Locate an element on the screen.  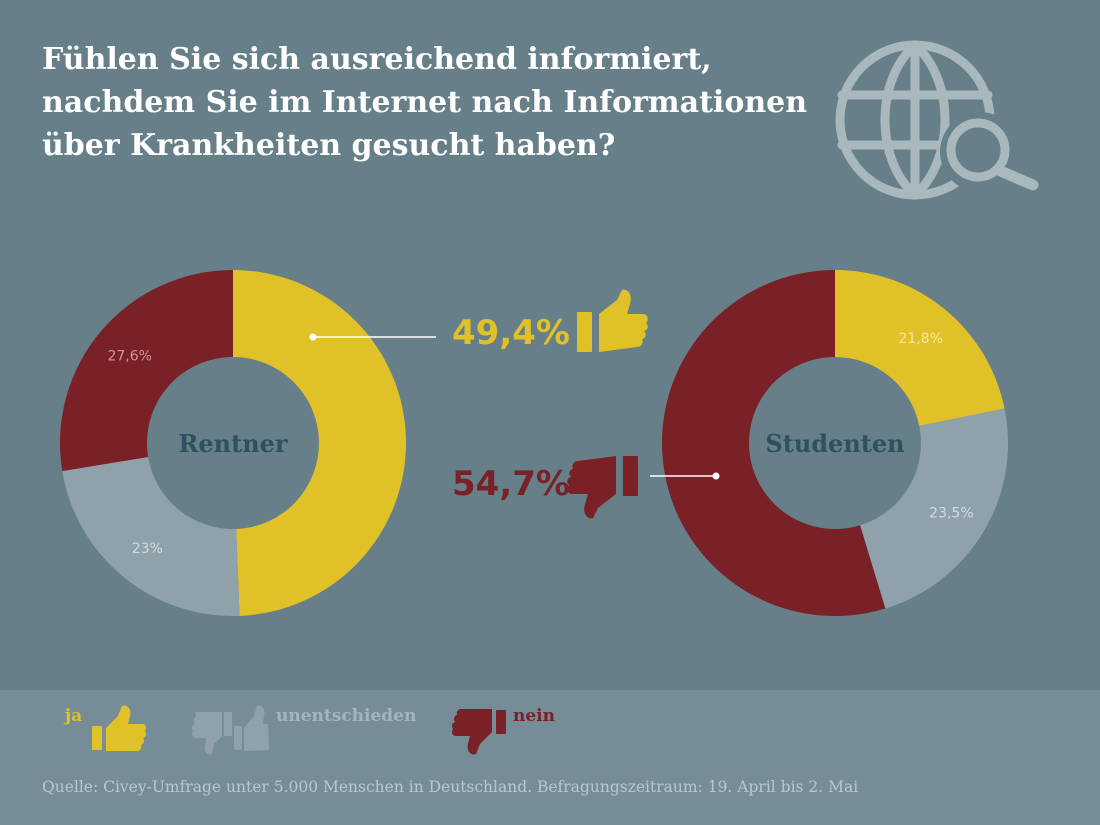
callout-value-nein: 54,7% is located at coordinates (511, 484).